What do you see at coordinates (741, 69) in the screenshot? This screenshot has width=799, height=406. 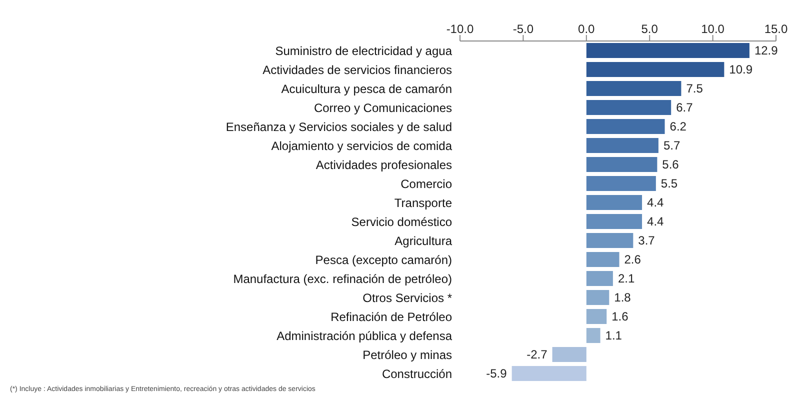 I see `data-label: 10.9` at bounding box center [741, 69].